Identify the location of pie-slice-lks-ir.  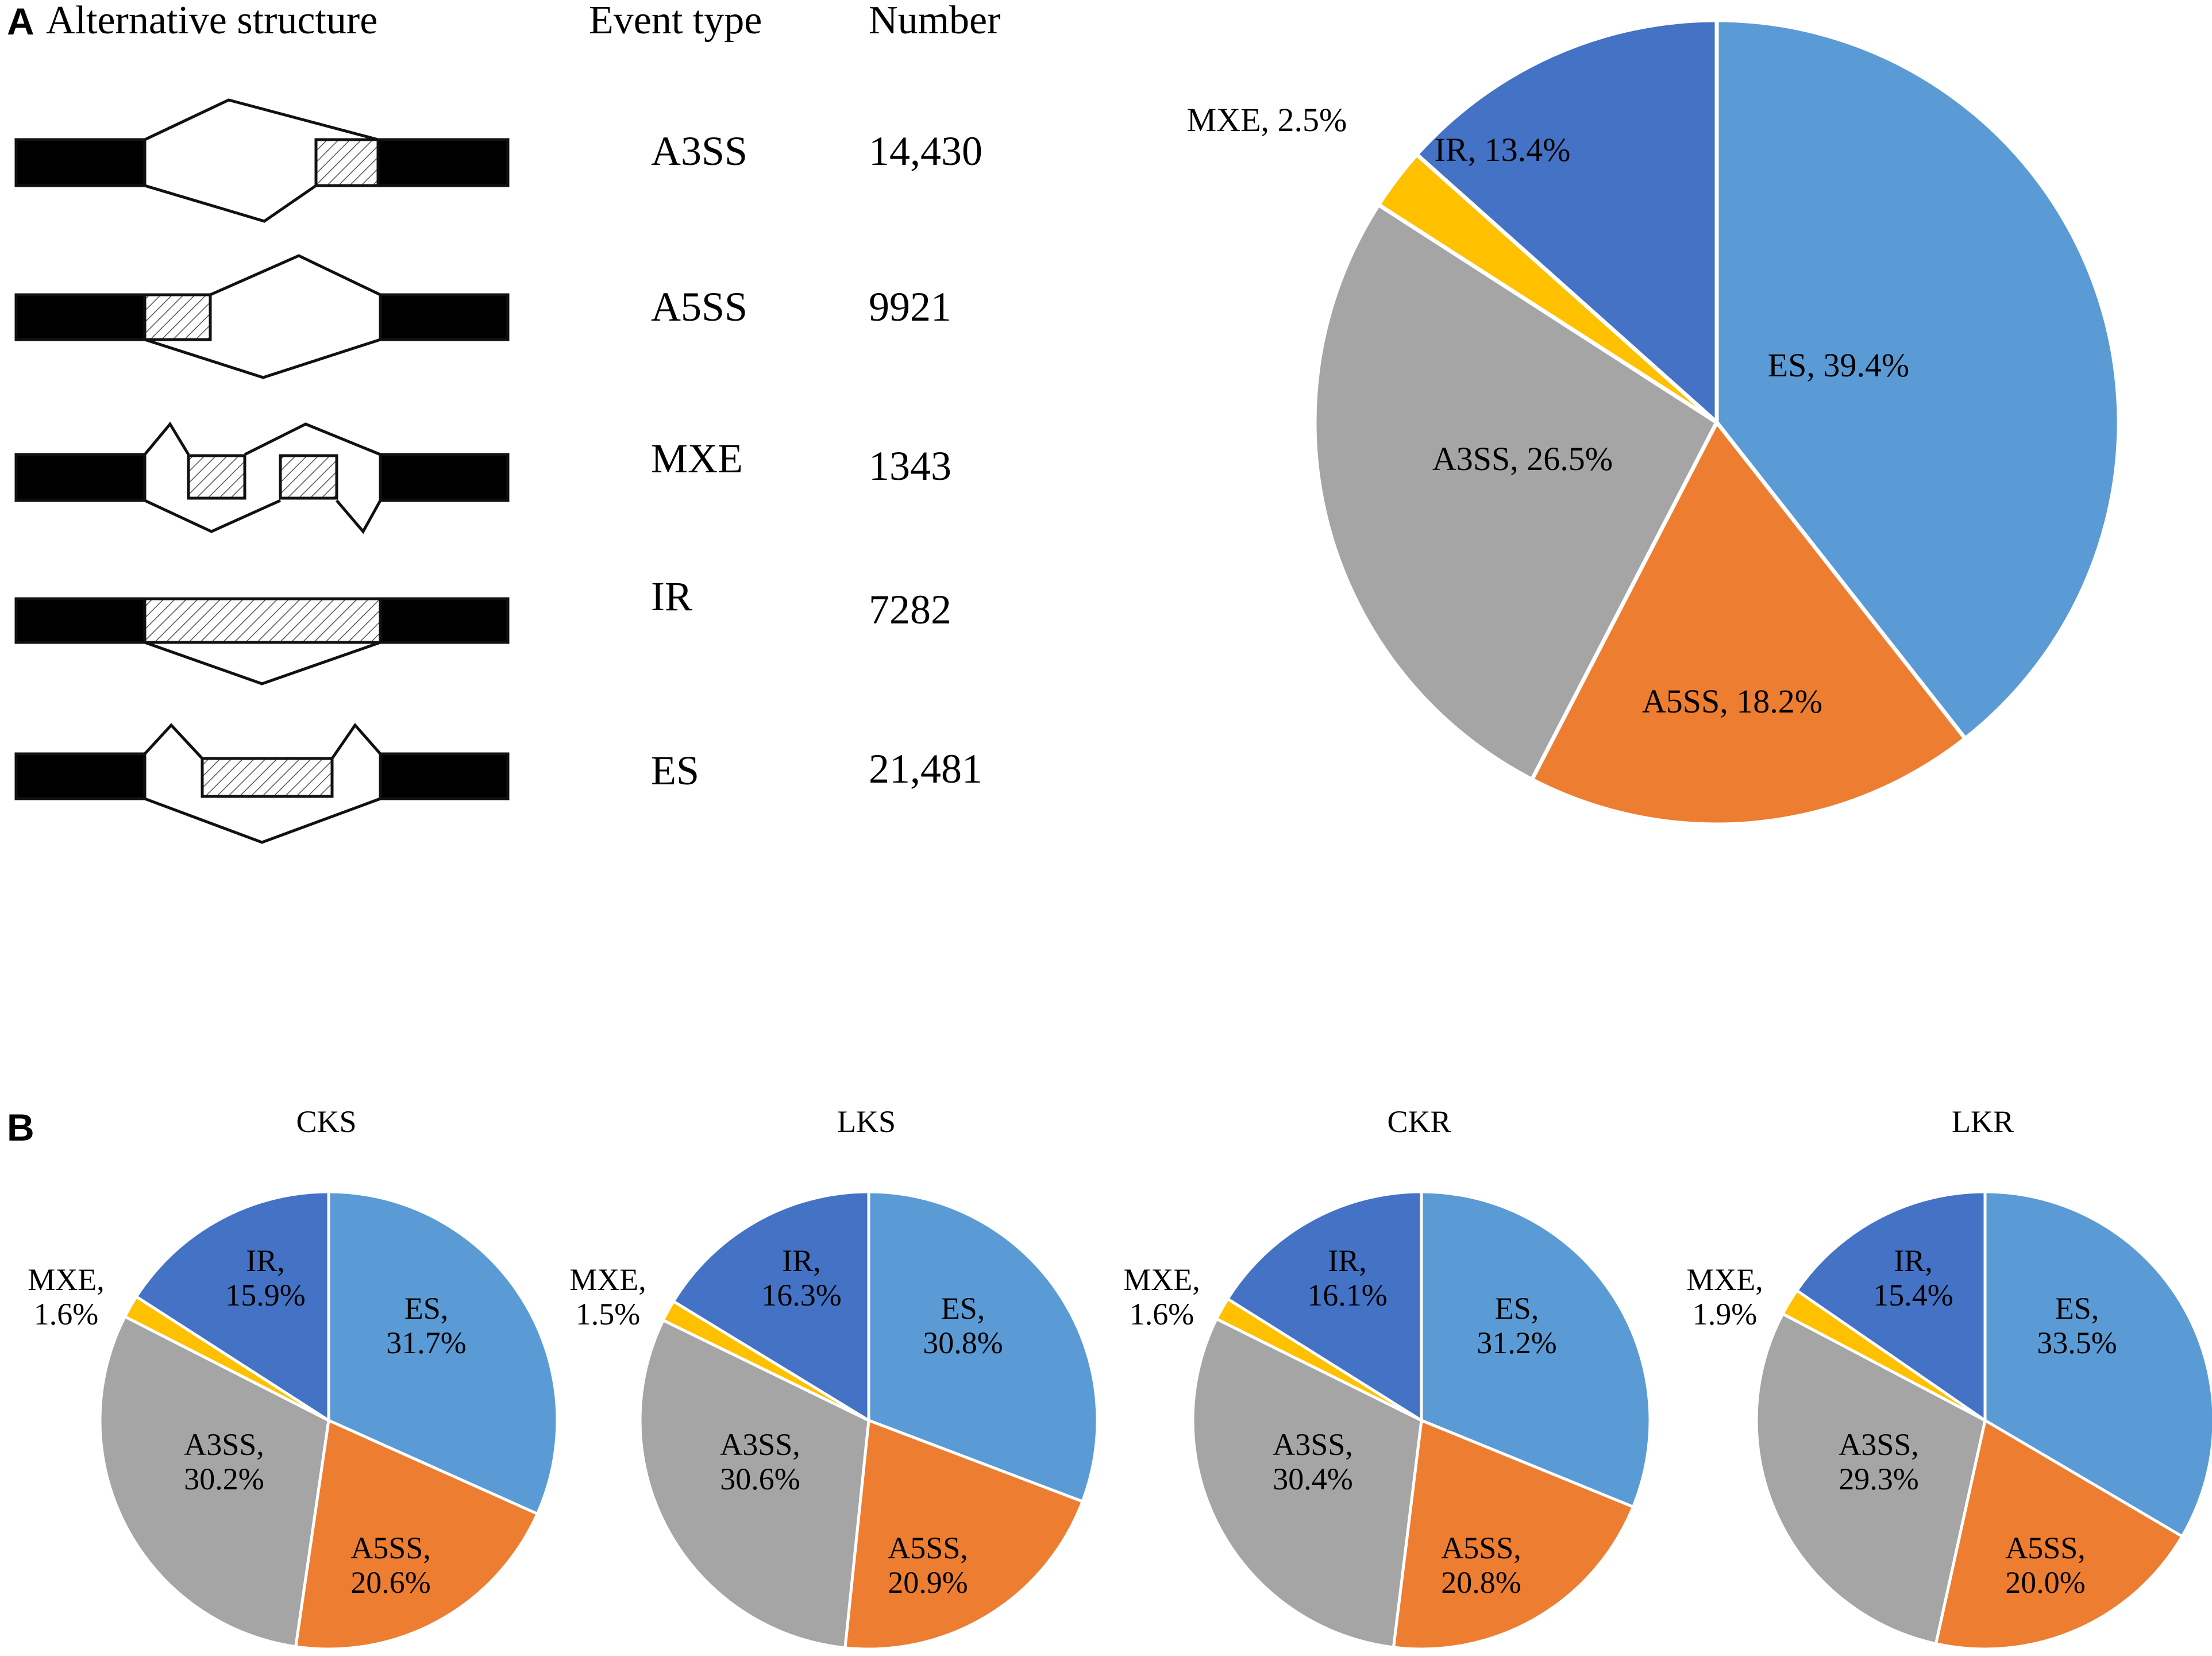
(771, 1306).